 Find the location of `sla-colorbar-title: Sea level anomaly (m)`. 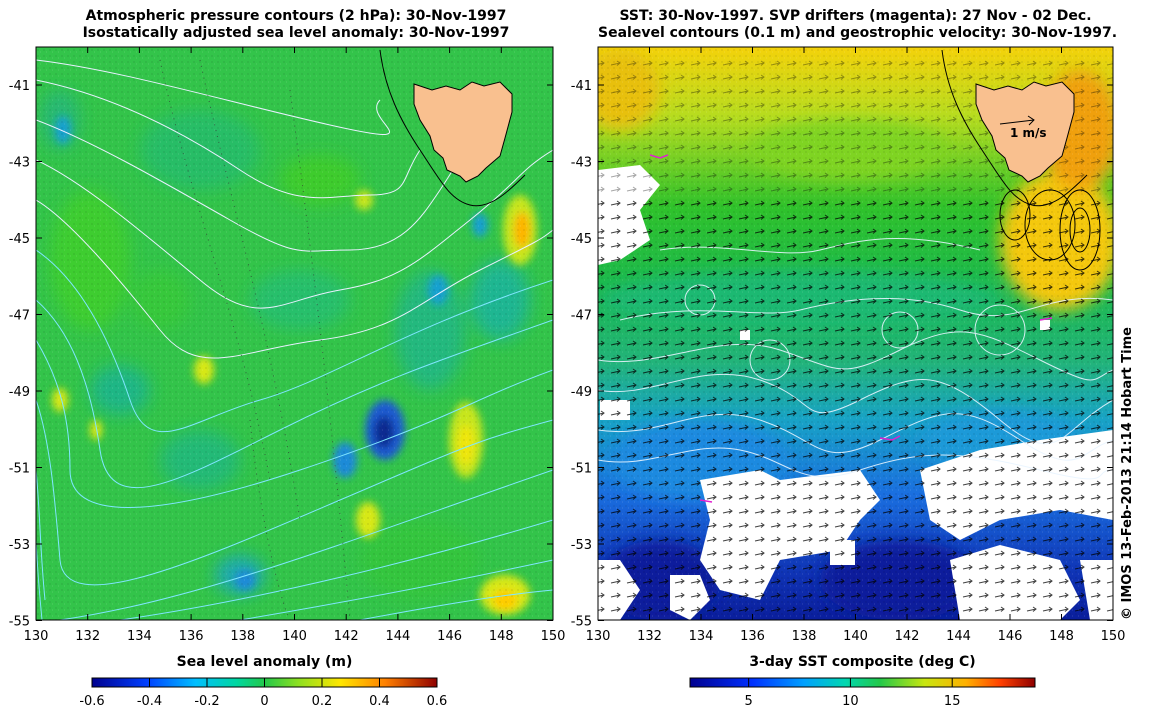

sla-colorbar-title: Sea level anomaly (m) is located at coordinates (264, 662).